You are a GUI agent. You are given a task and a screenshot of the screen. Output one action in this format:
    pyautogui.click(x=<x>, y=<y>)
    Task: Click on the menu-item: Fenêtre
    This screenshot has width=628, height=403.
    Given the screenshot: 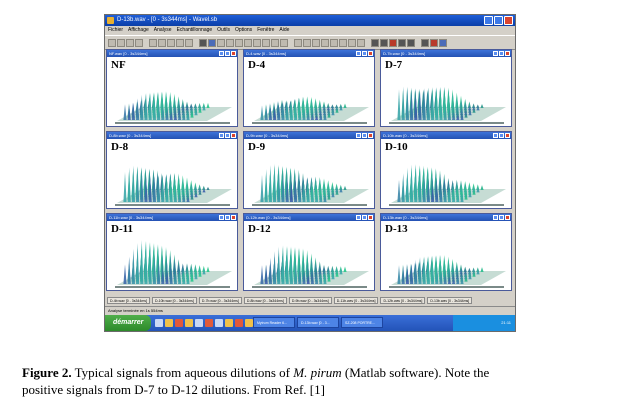 What is the action you would take?
    pyautogui.click(x=266, y=30)
    